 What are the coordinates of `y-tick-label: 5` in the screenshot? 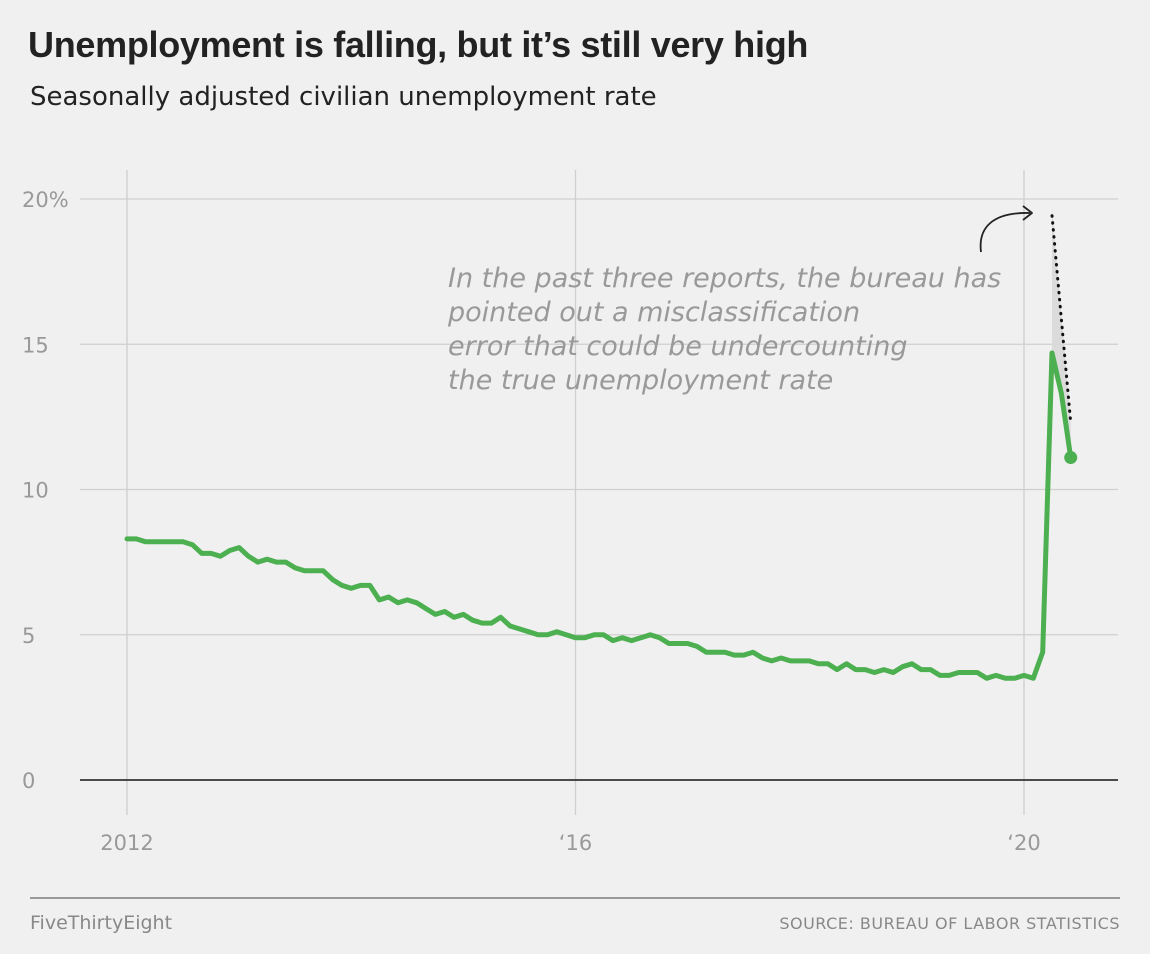 It's located at (28, 636).